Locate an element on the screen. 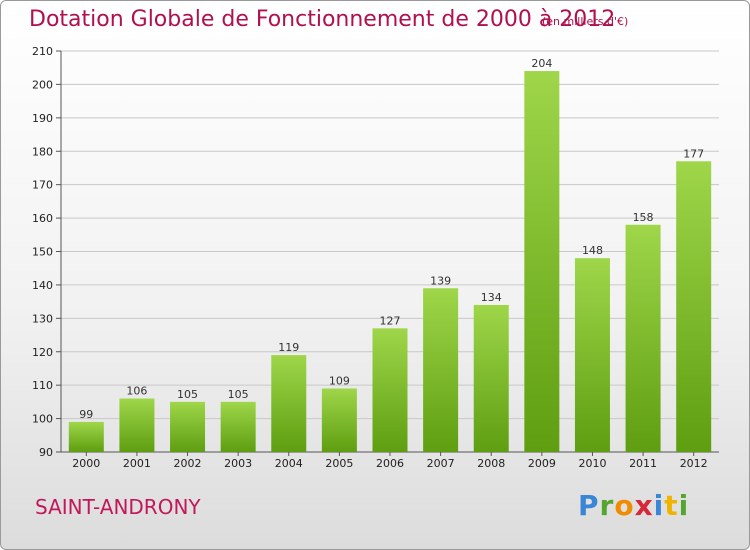 The image size is (750, 550). logo-letter: t is located at coordinates (671, 505).